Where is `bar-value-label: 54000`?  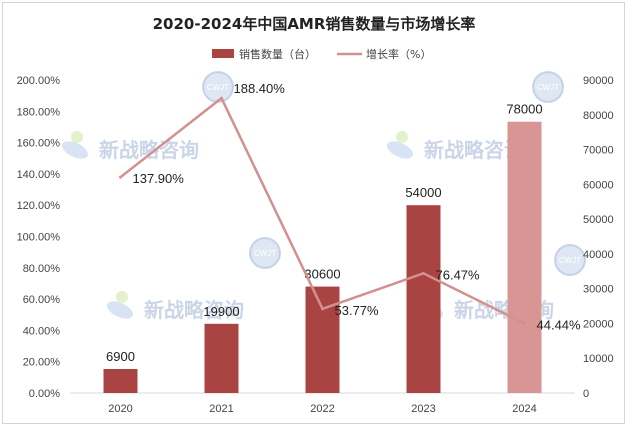
bar-value-label: 54000 is located at coordinates (423, 192).